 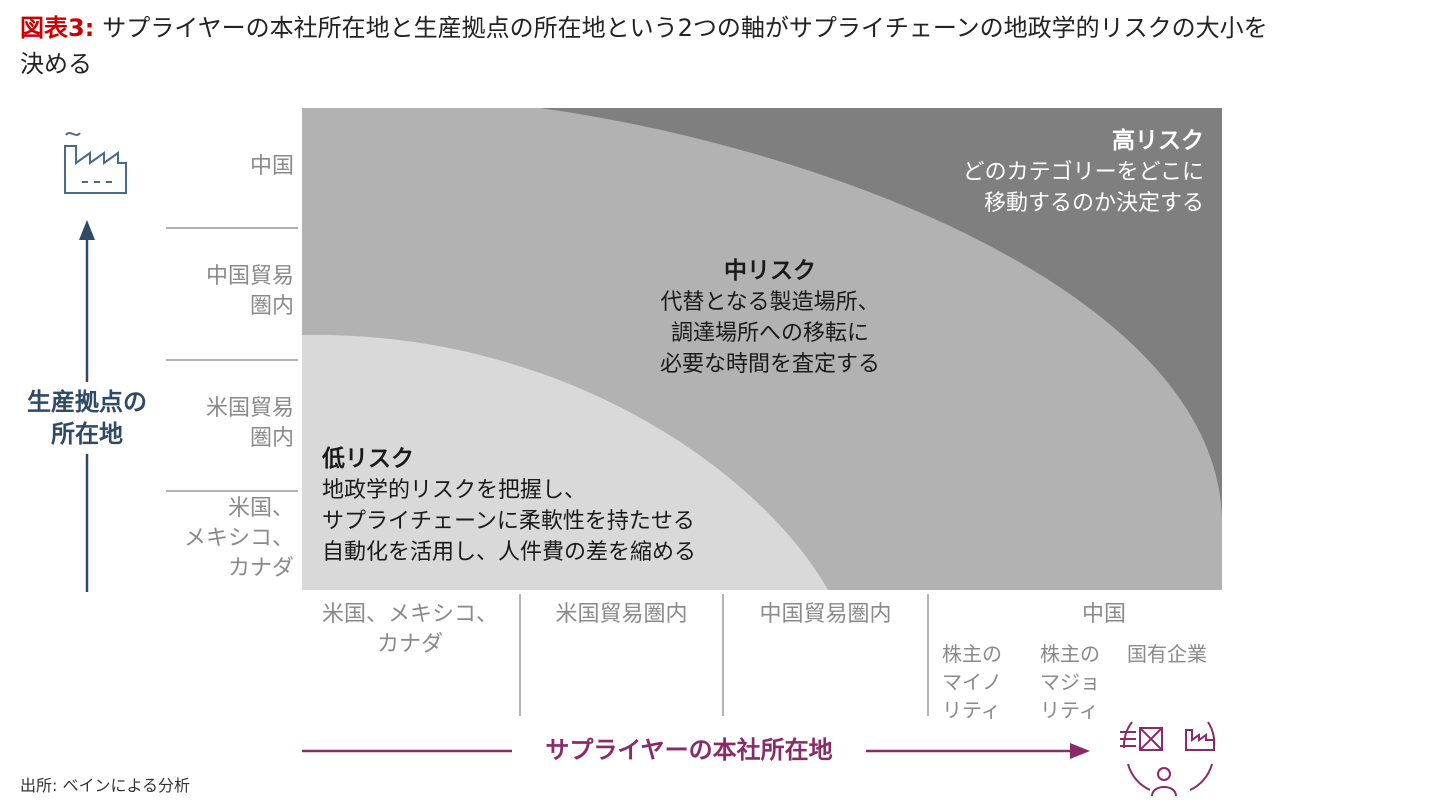 What do you see at coordinates (1070, 682) in the screenshot?
I see `x-subcategory-majority: 株主の マジョ リティ` at bounding box center [1070, 682].